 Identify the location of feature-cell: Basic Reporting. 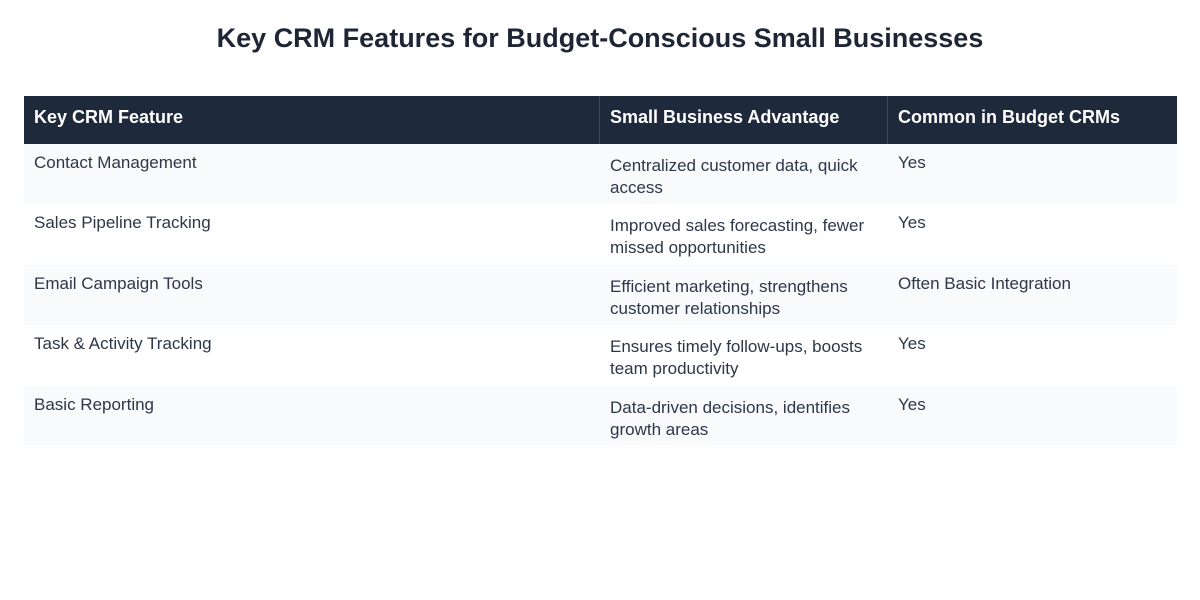
(94, 404).